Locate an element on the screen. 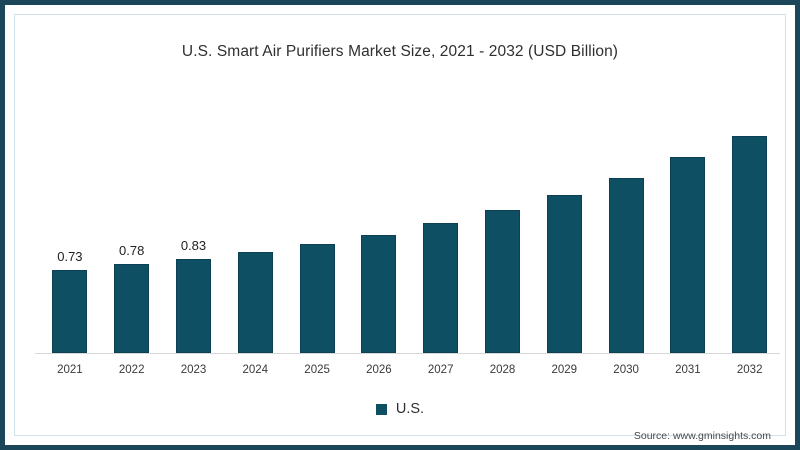 This screenshot has width=800, height=450. bar-2032 is located at coordinates (749, 244).